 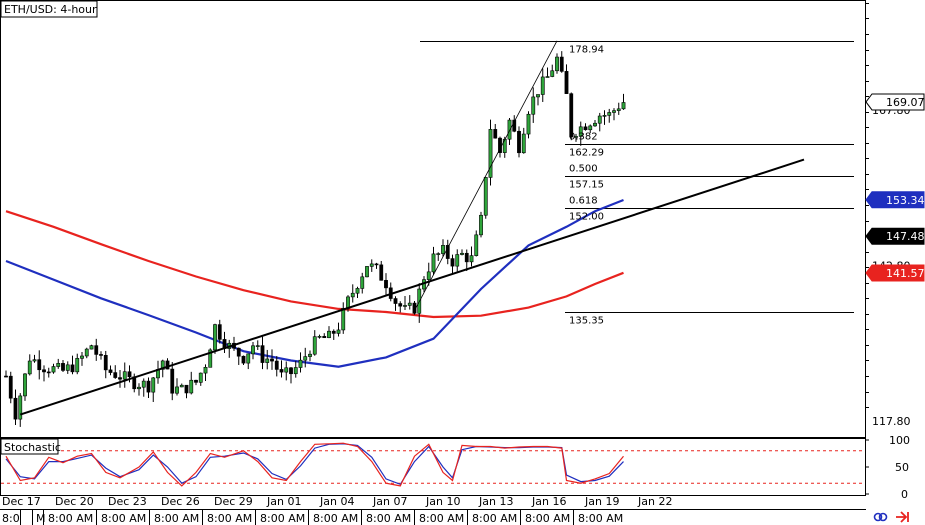 I want to click on price-axis: 167.80142.80117.80, so click(x=888, y=215).